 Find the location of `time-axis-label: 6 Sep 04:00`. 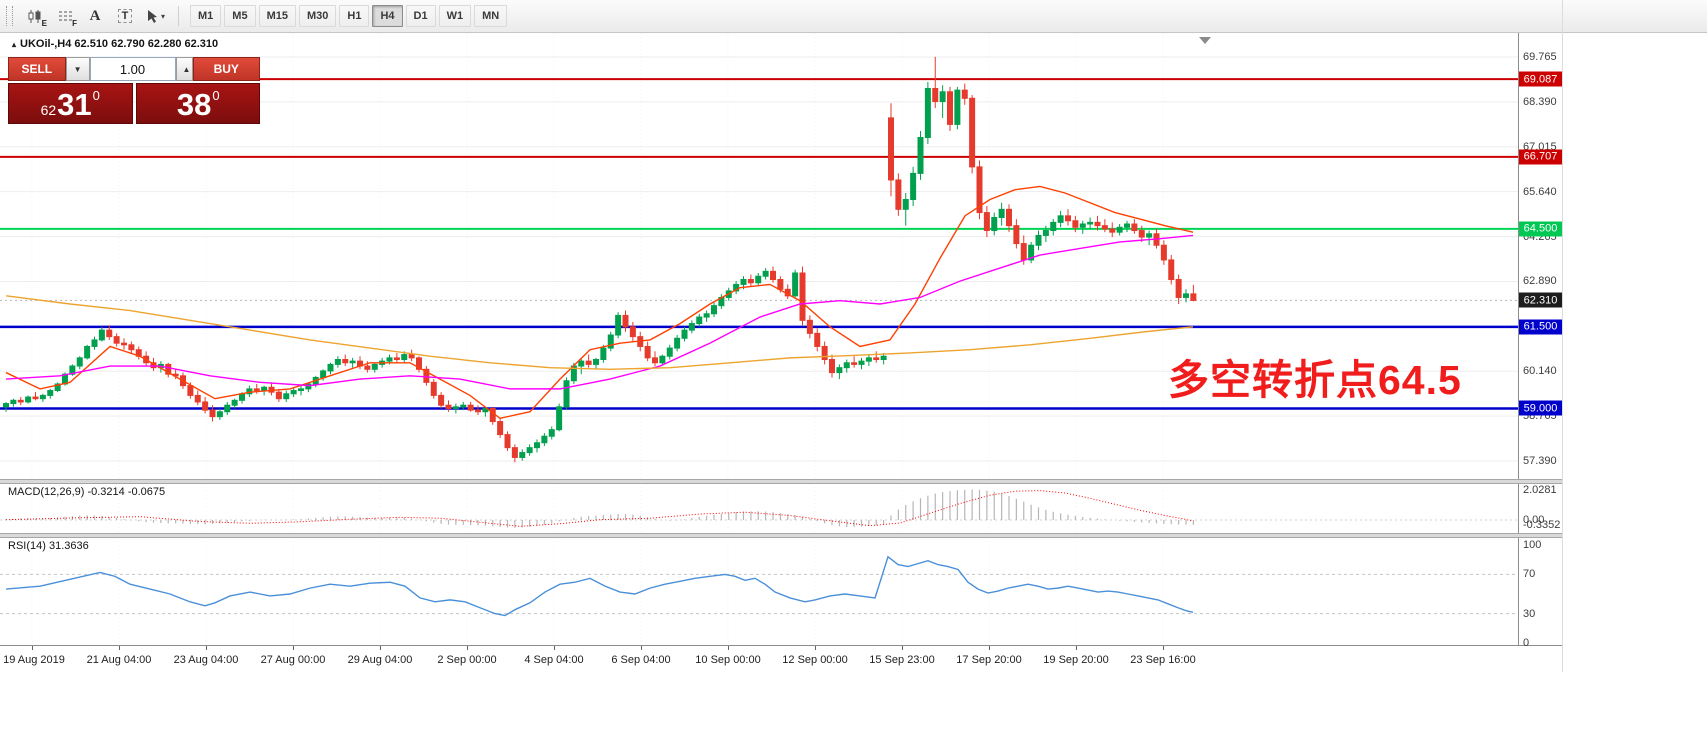

time-axis-label: 6 Sep 04:00 is located at coordinates (641, 660).